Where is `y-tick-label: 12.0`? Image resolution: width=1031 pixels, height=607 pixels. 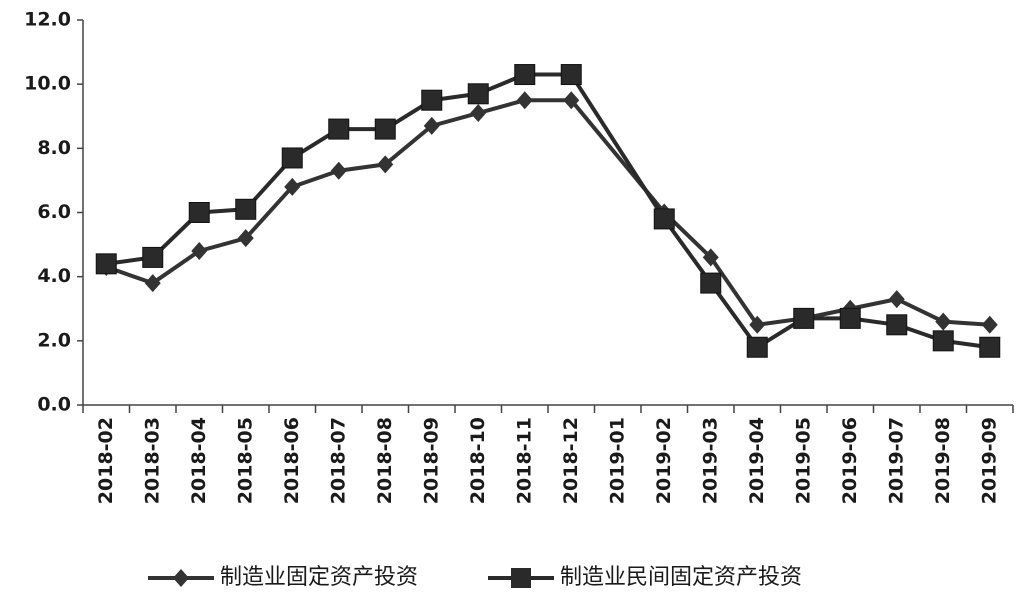
y-tick-label: 12.0 is located at coordinates (47, 20).